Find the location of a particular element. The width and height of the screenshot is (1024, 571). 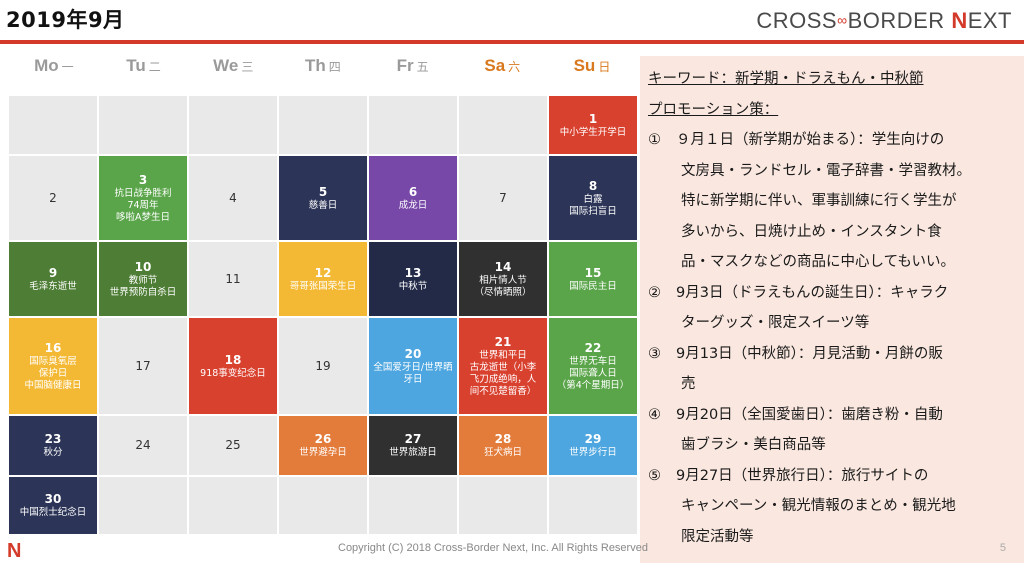

day-event: 世界旅游日 is located at coordinates (413, 452).